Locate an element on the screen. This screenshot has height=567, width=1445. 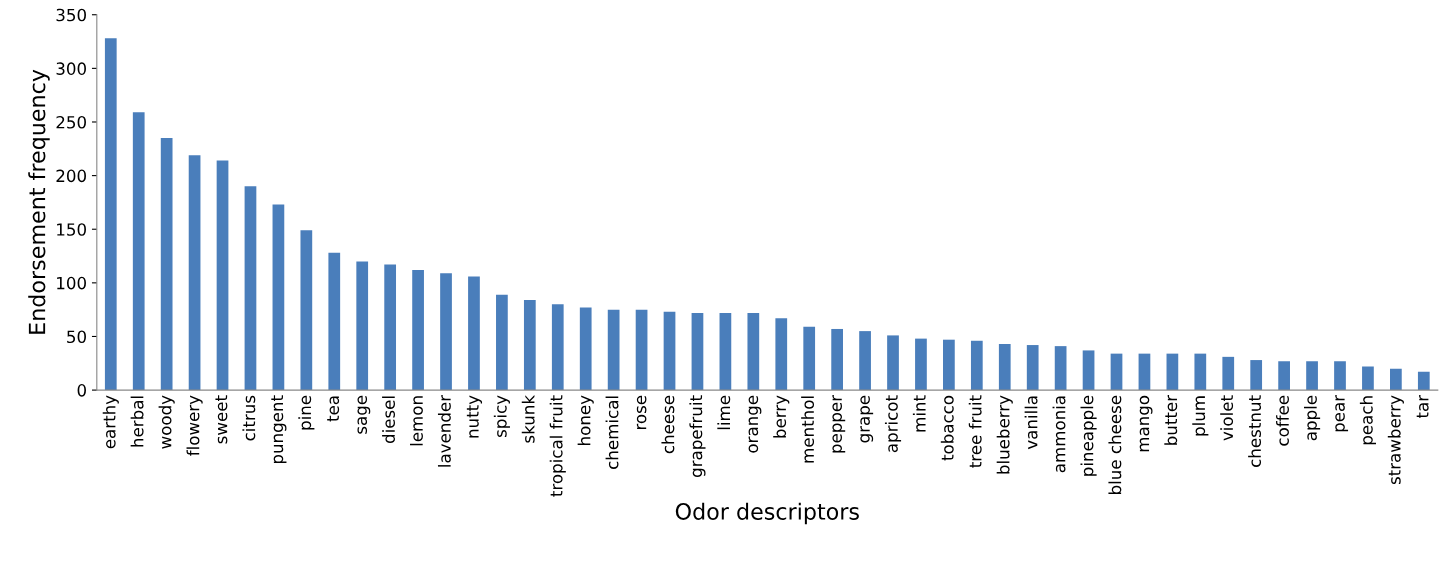
x-tick-label: blue cheese is located at coordinates (1115, 444).